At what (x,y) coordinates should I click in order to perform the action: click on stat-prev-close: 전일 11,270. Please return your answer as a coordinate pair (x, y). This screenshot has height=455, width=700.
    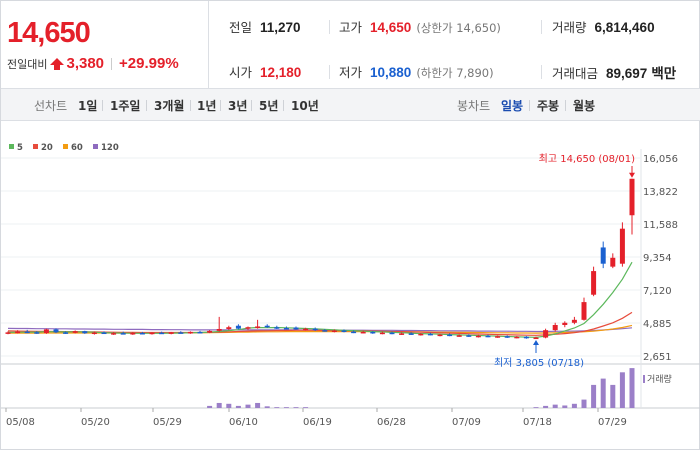
    Looking at the image, I should click on (265, 26).